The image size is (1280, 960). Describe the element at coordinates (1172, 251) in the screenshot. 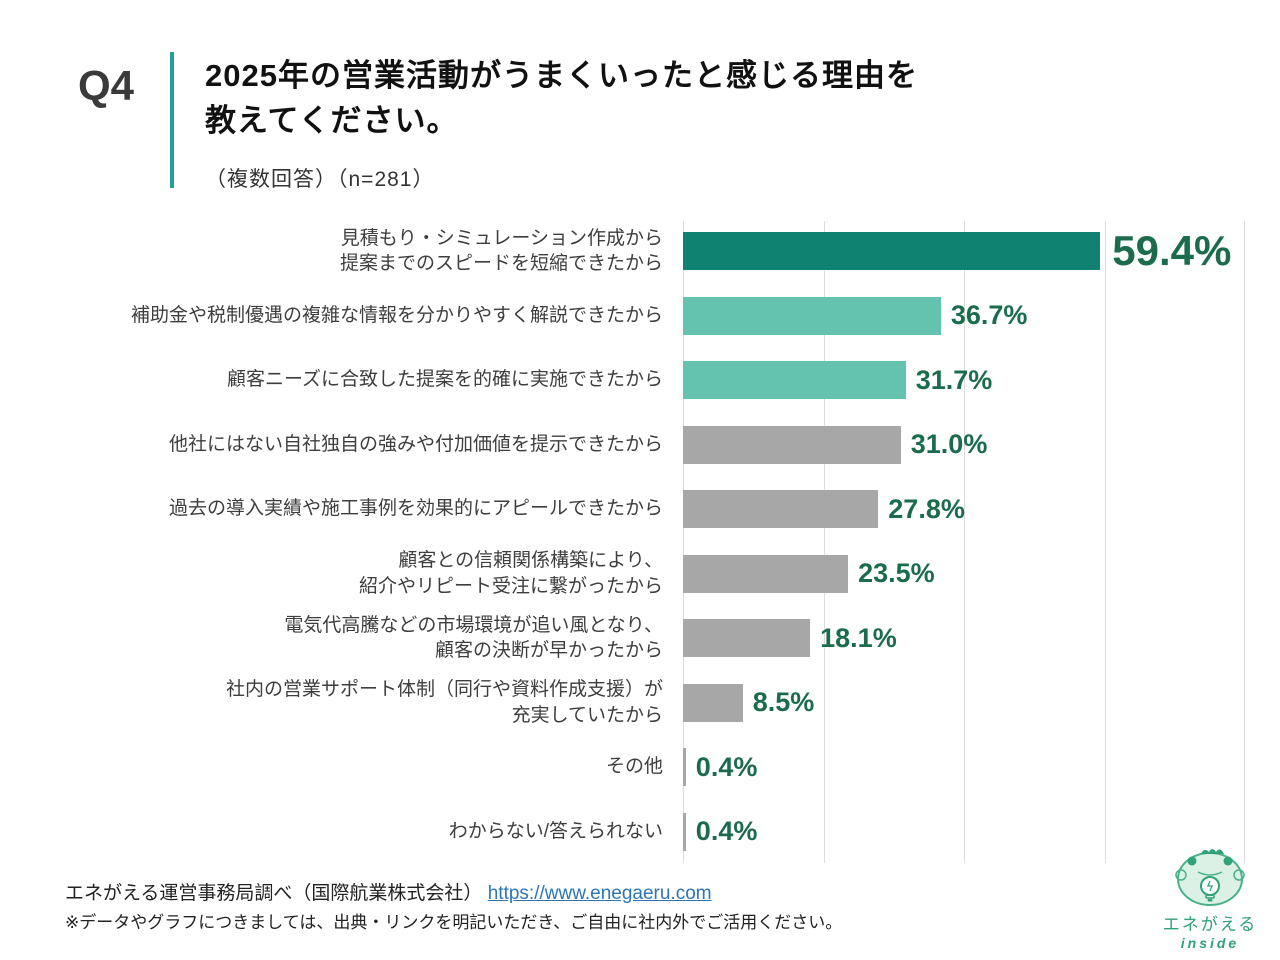

I see `value-label: 59.4%` at that location.